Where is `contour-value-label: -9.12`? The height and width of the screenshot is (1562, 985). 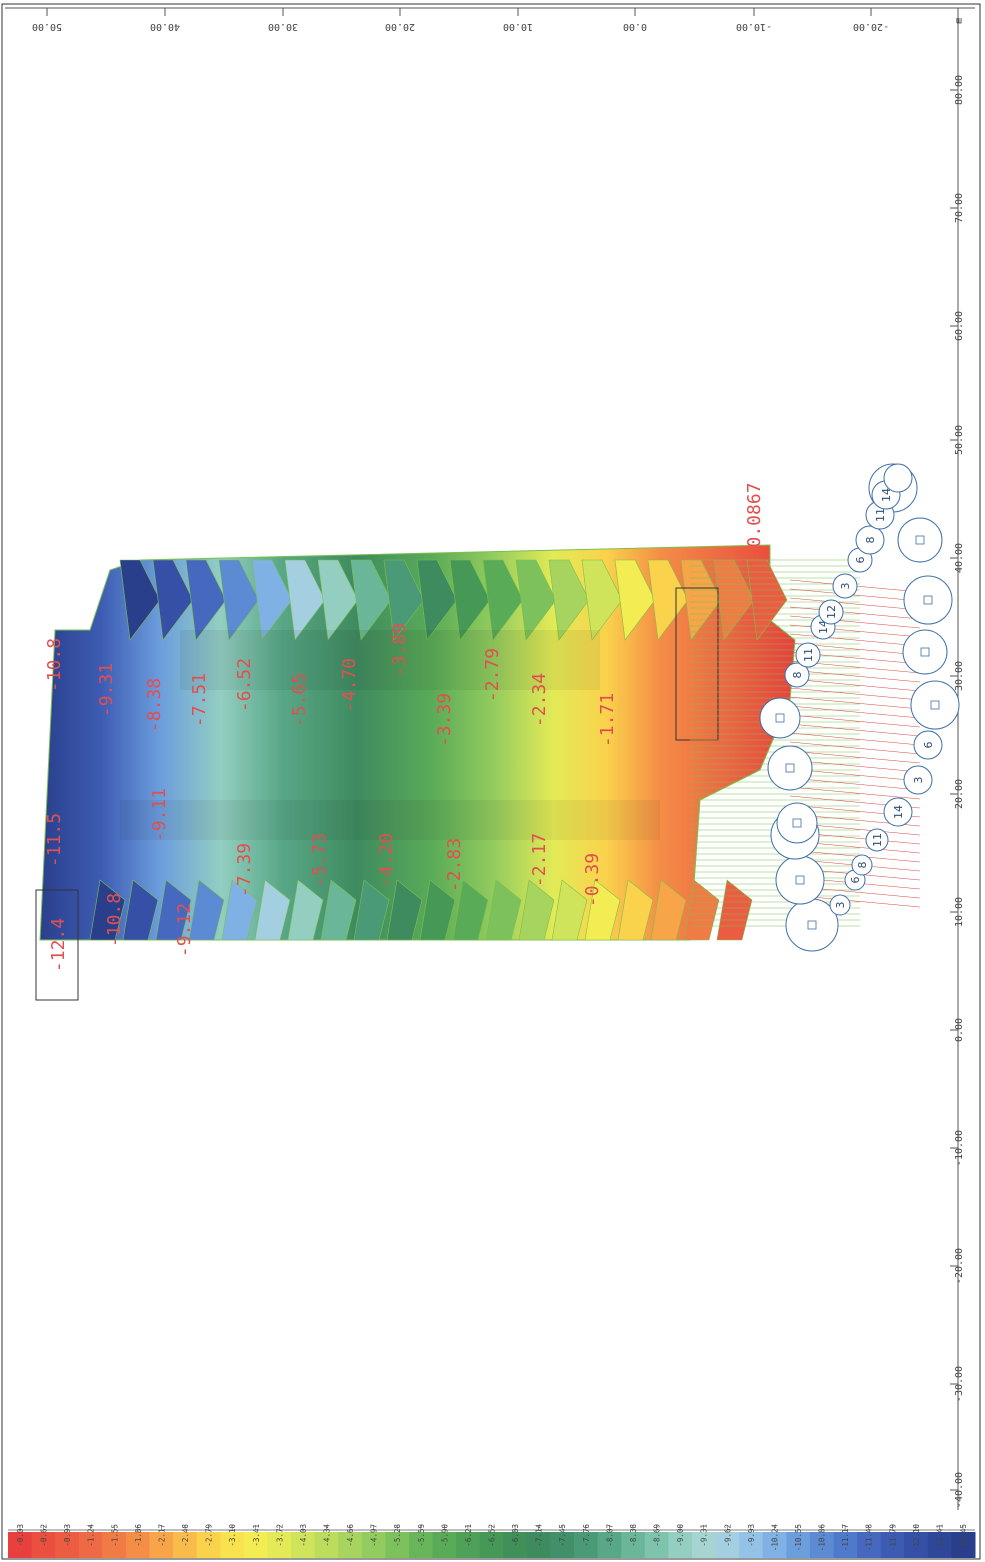 contour-value-label: -9.12 is located at coordinates (184, 930).